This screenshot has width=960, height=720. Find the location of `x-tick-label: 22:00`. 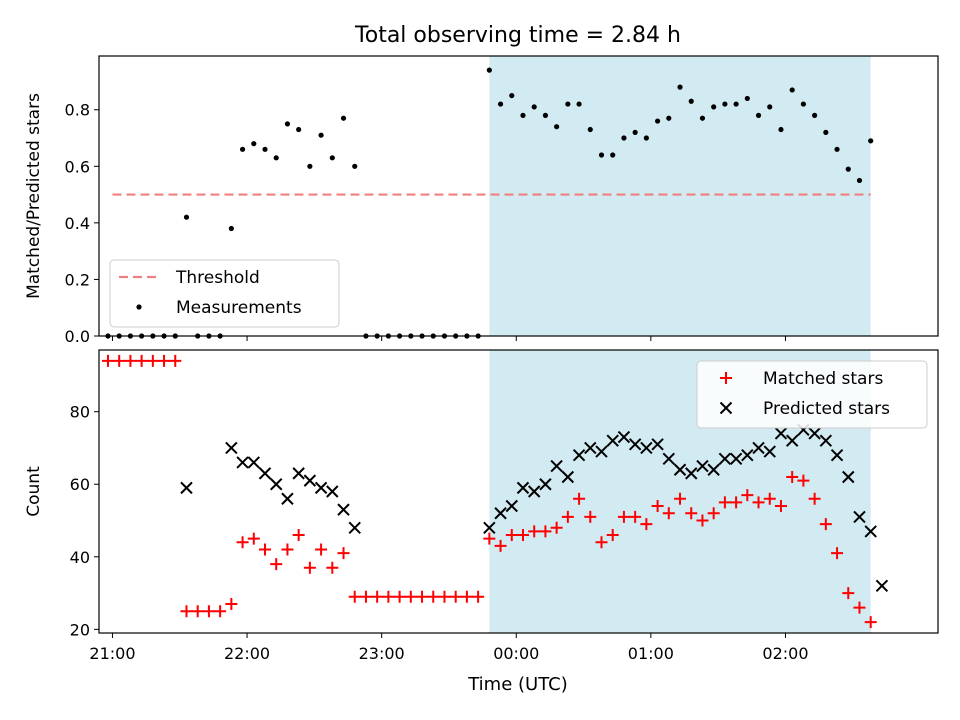

x-tick-label: 22:00 is located at coordinates (247, 653).